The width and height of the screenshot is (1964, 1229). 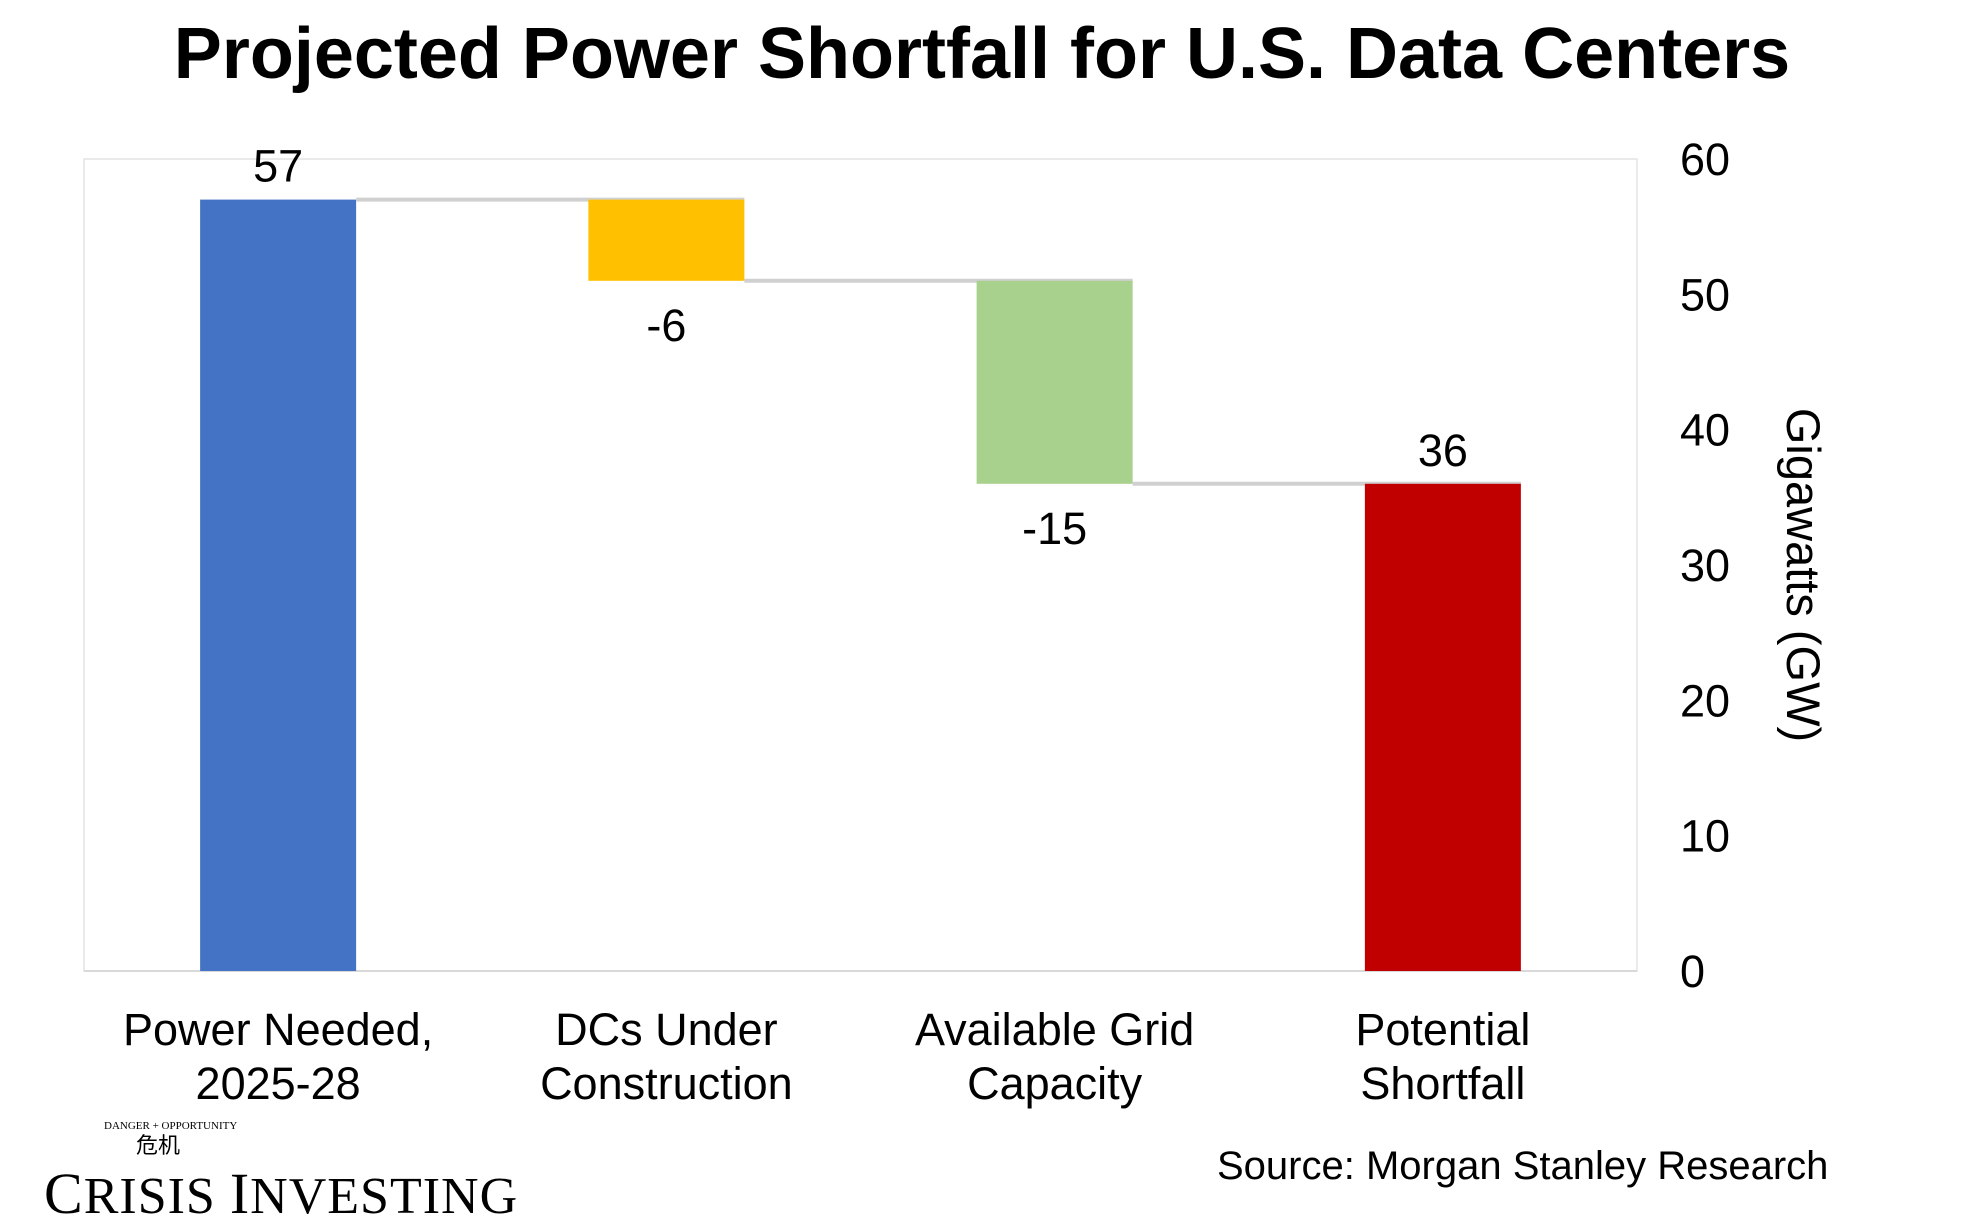 What do you see at coordinates (1443, 450) in the screenshot?
I see `data-label: 36` at bounding box center [1443, 450].